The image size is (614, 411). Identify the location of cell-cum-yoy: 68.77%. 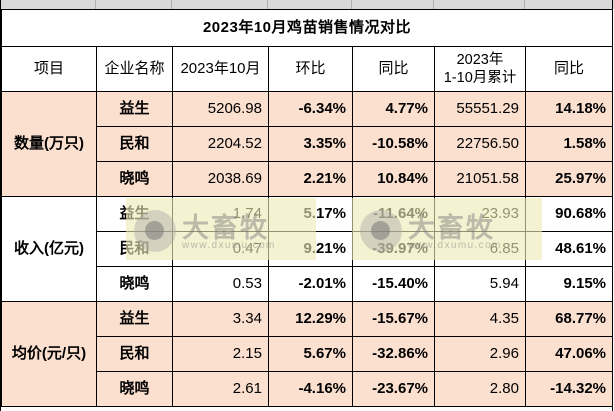
(569, 319).